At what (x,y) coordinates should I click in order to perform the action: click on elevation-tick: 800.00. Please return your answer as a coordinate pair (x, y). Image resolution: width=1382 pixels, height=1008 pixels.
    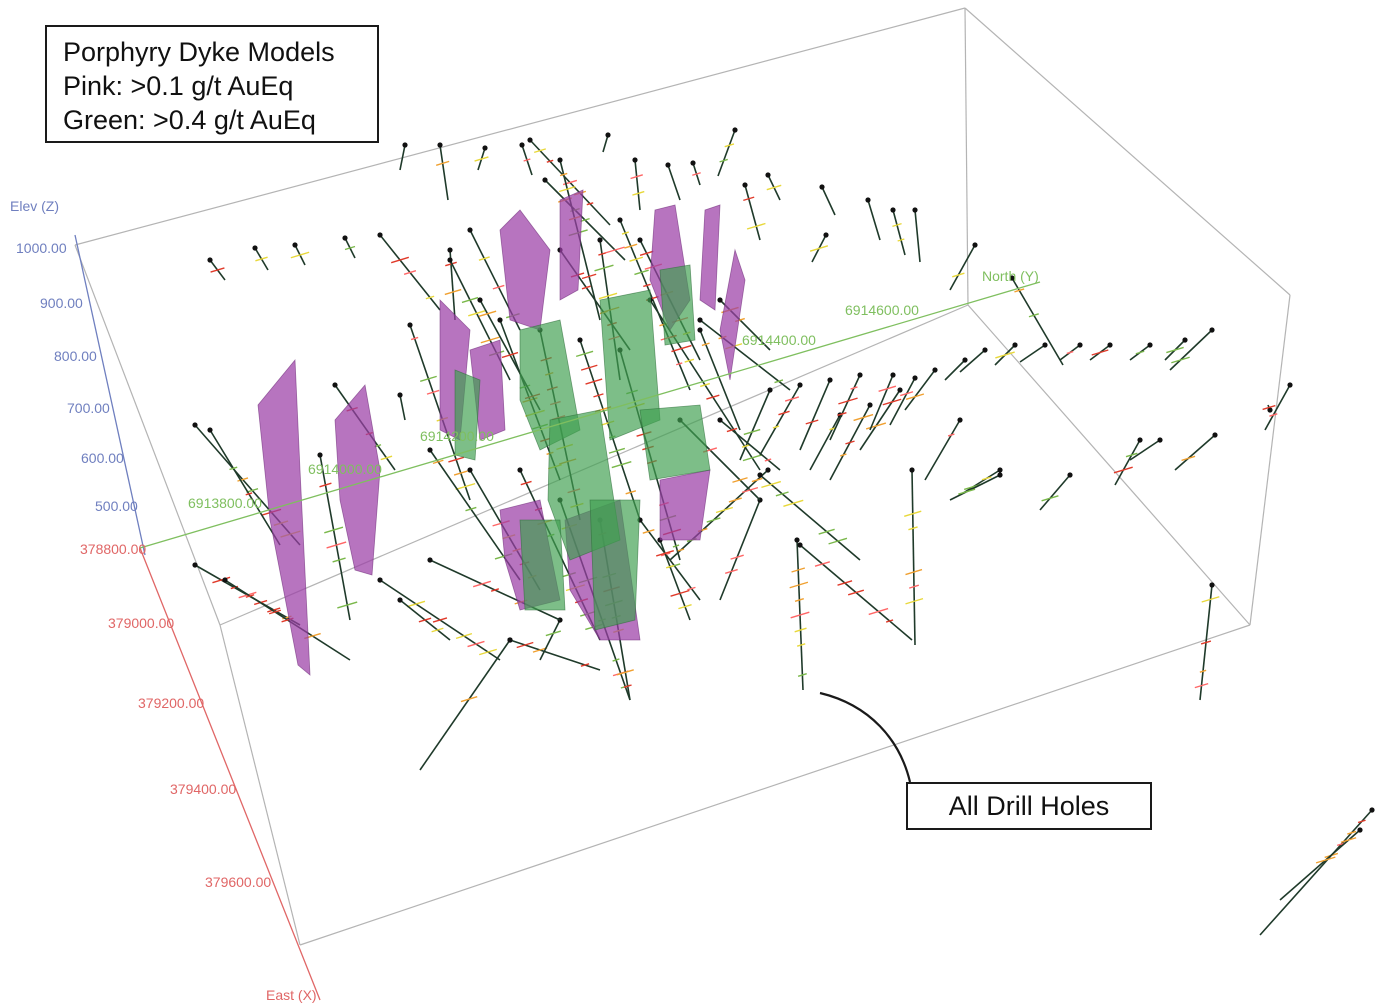
    Looking at the image, I should click on (75, 356).